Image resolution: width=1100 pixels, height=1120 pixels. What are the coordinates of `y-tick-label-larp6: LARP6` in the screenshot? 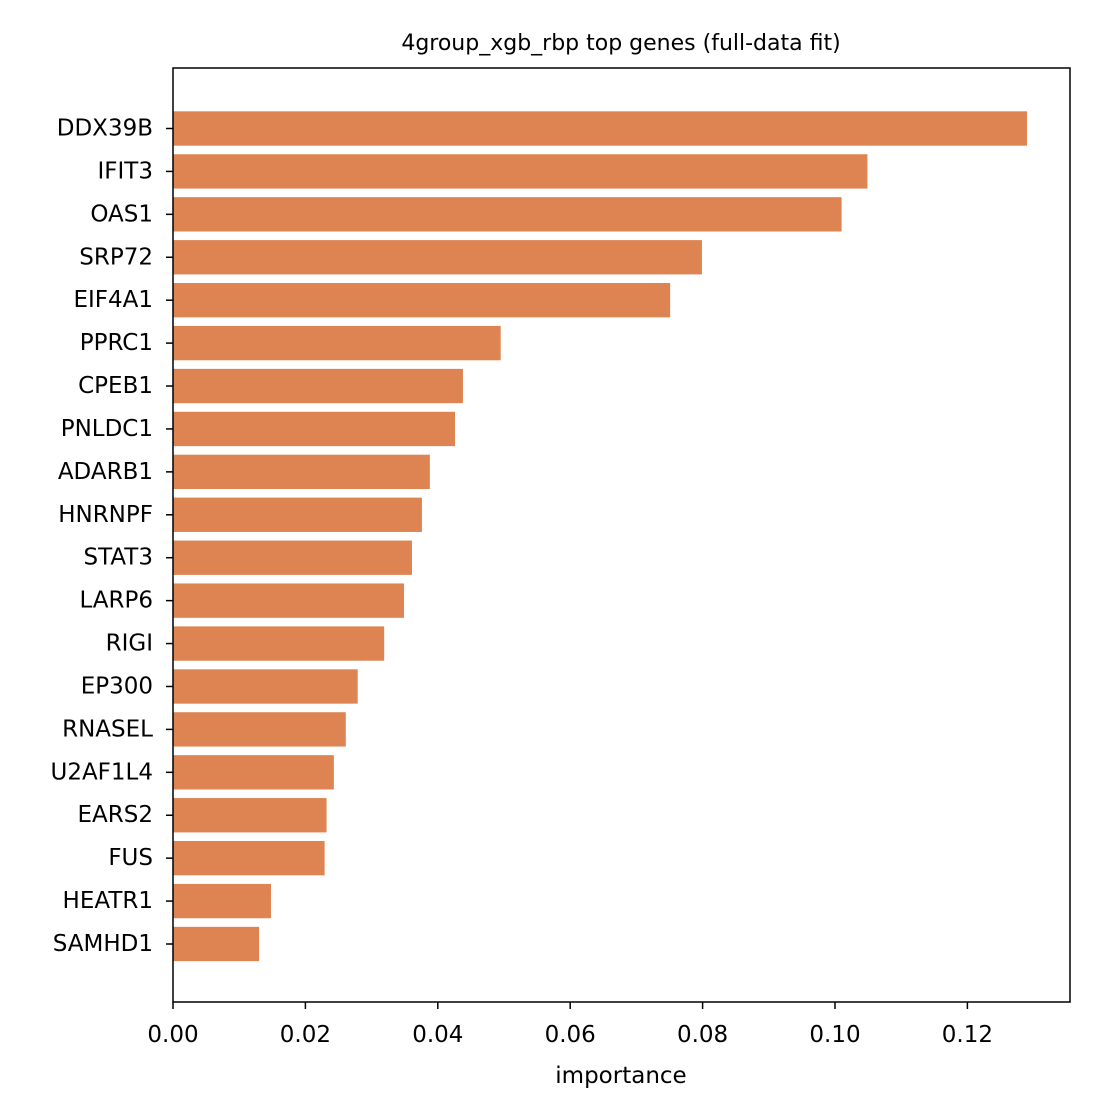 It's located at (116, 601).